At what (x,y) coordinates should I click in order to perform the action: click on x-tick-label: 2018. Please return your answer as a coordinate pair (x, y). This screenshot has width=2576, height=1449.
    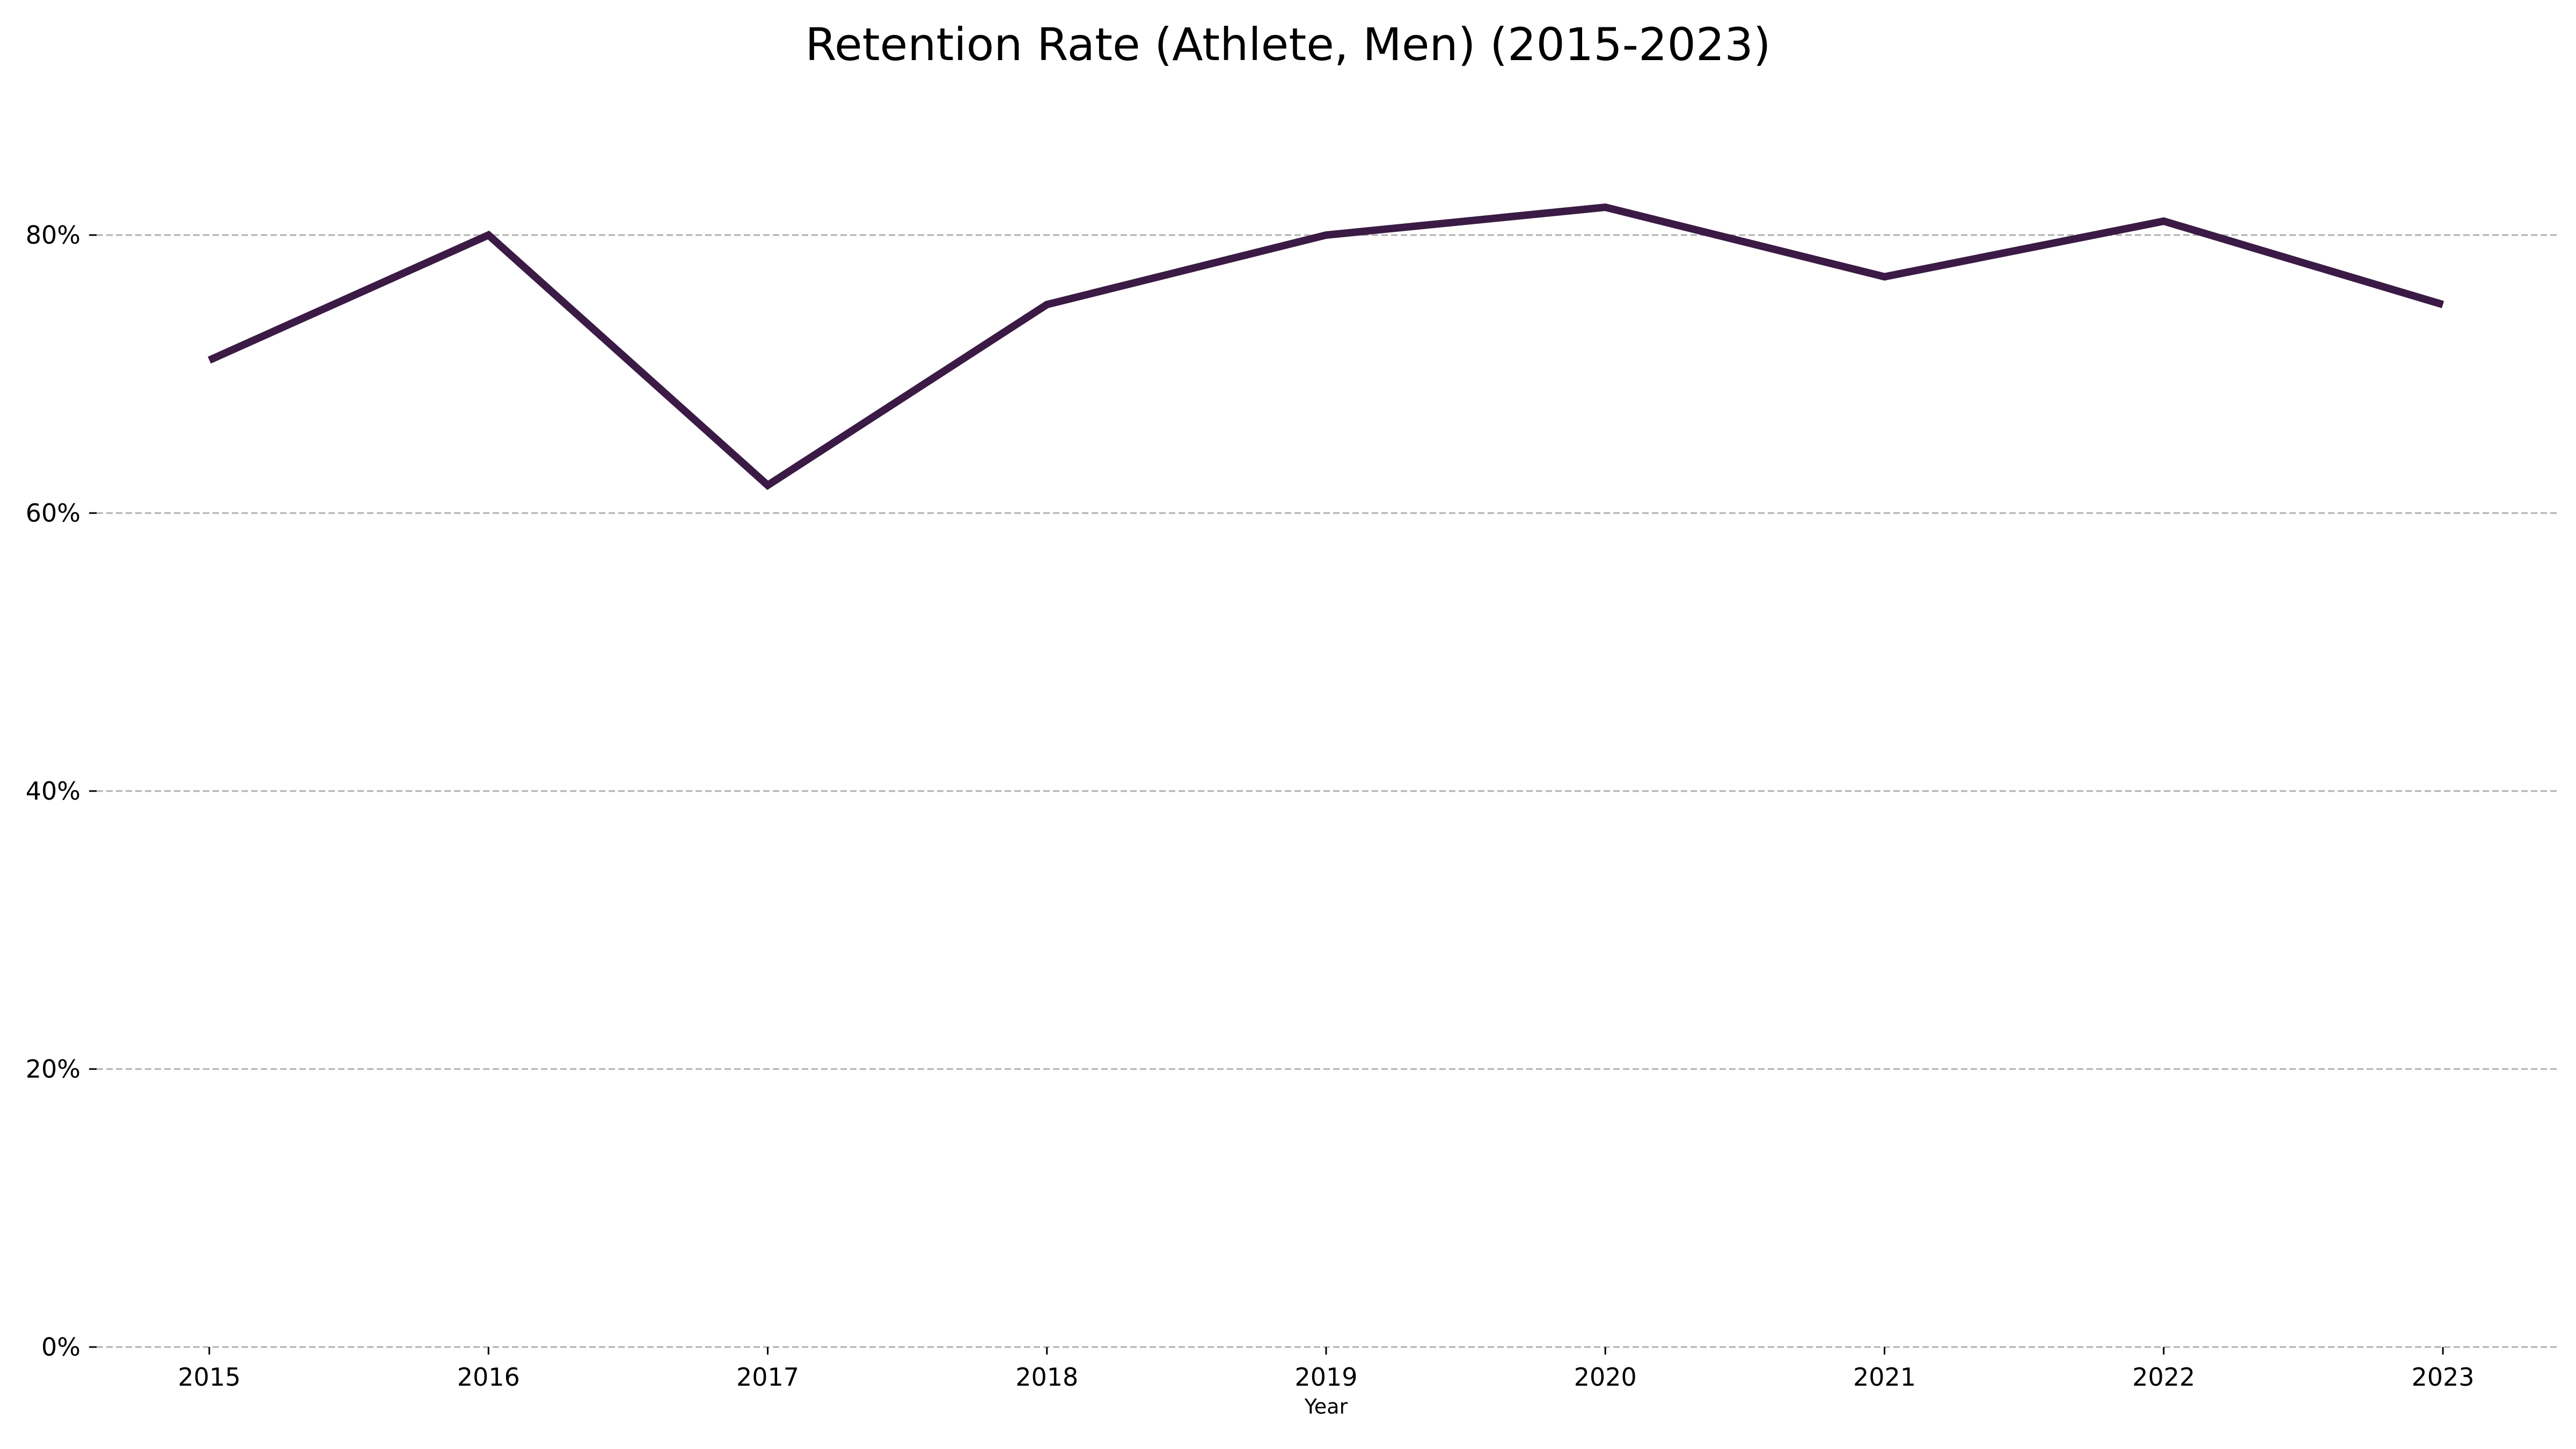
    Looking at the image, I should click on (1046, 1377).